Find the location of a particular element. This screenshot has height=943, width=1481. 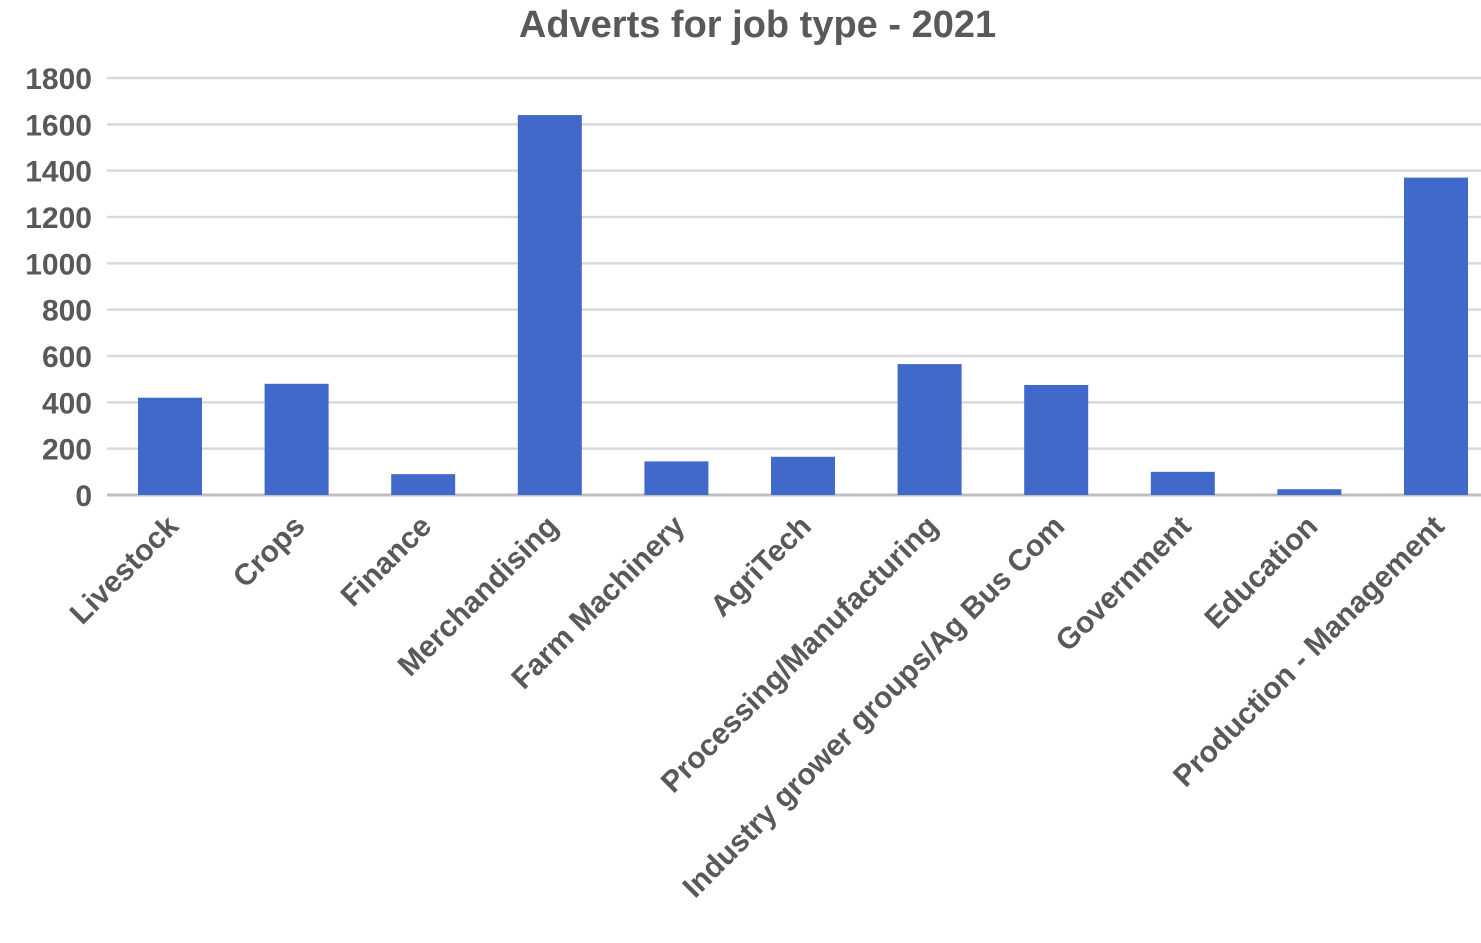

bar-industry-grower-groups-ag-bus-com is located at coordinates (1056, 439).